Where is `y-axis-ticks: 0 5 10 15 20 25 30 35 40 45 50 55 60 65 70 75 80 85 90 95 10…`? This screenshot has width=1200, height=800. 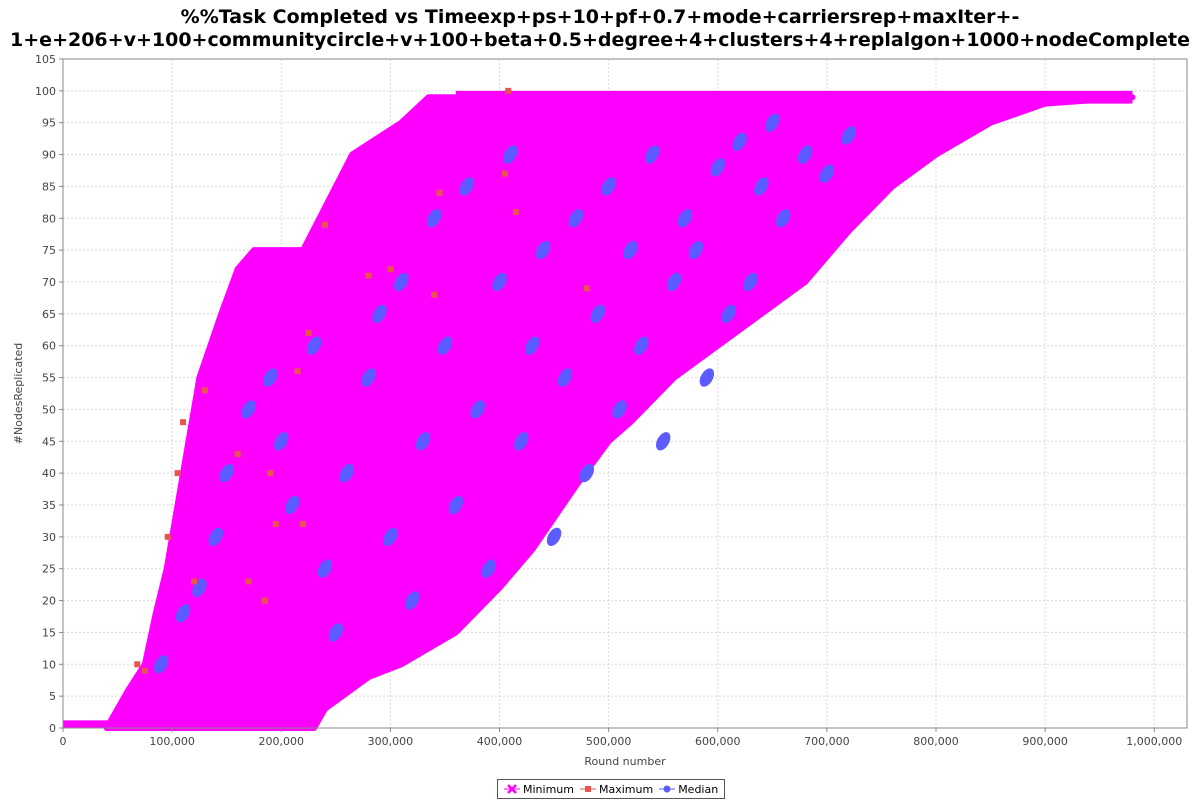
y-axis-ticks: 0 5 10 15 20 25 30 35 40 45 50 55 60 65 70 75 80 85 90 95 10… is located at coordinates (49, 394).